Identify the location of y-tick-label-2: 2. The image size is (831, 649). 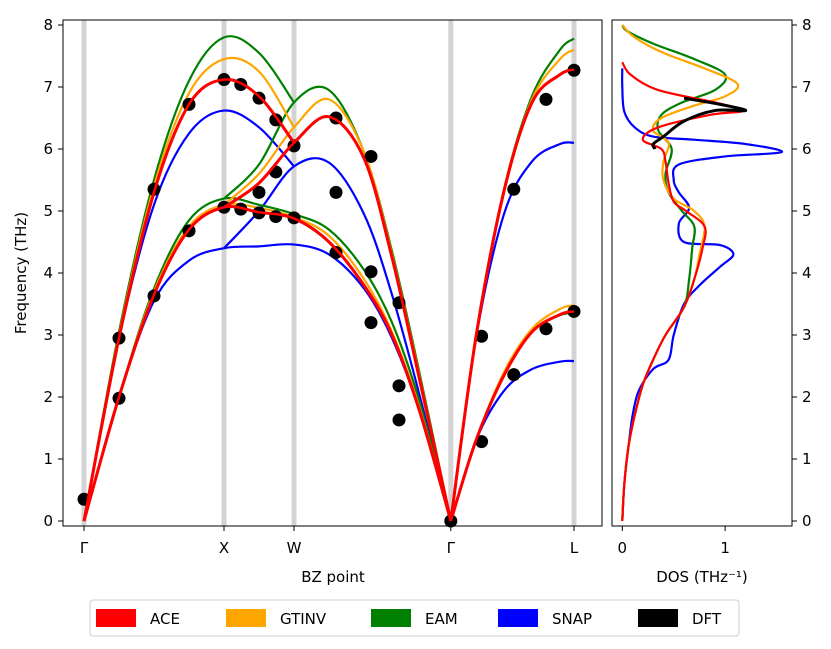
(48, 397).